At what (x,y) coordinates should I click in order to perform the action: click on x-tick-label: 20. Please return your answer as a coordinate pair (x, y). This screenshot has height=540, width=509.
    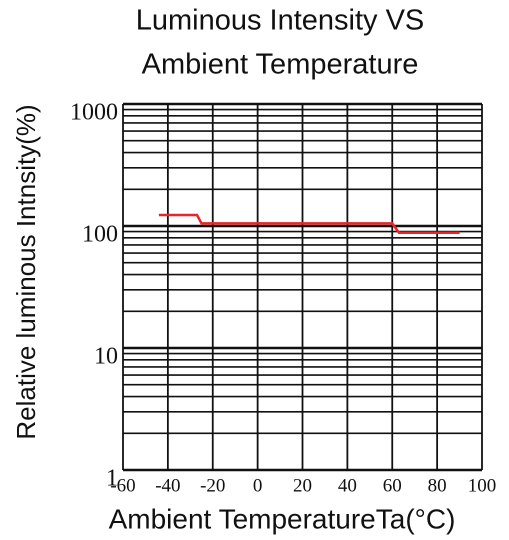
    Looking at the image, I should click on (302, 485).